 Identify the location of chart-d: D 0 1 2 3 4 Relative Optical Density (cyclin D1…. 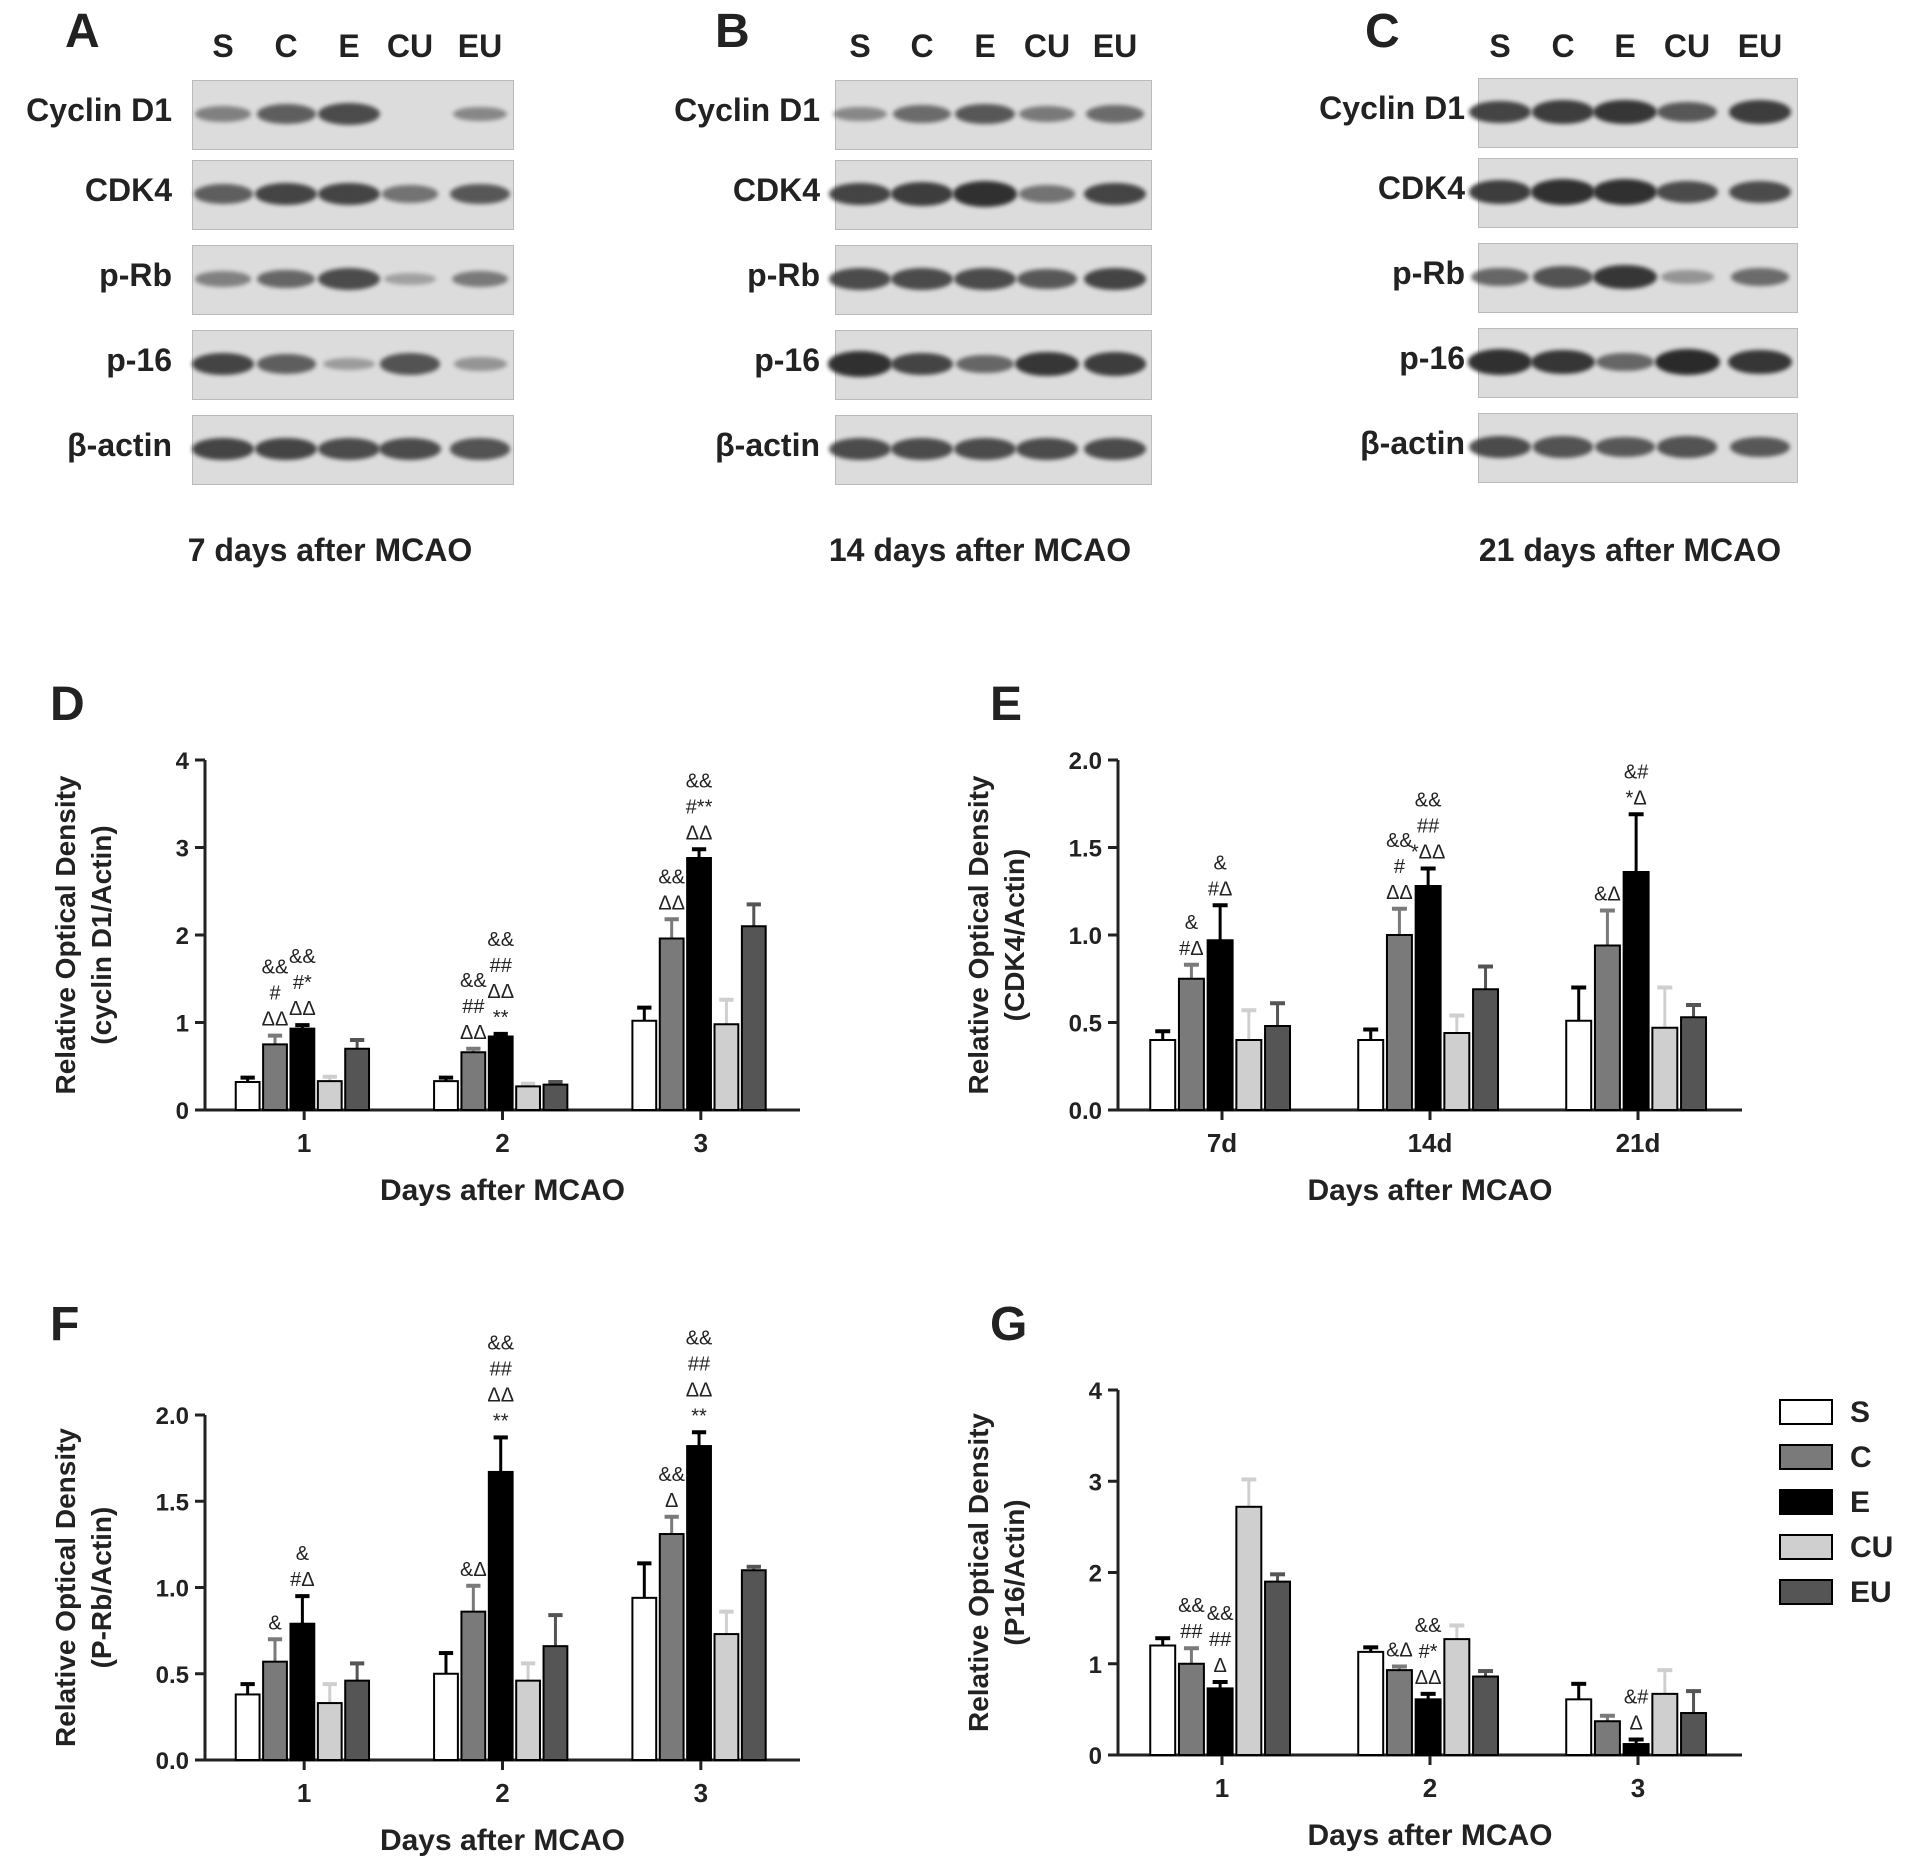
(425, 942).